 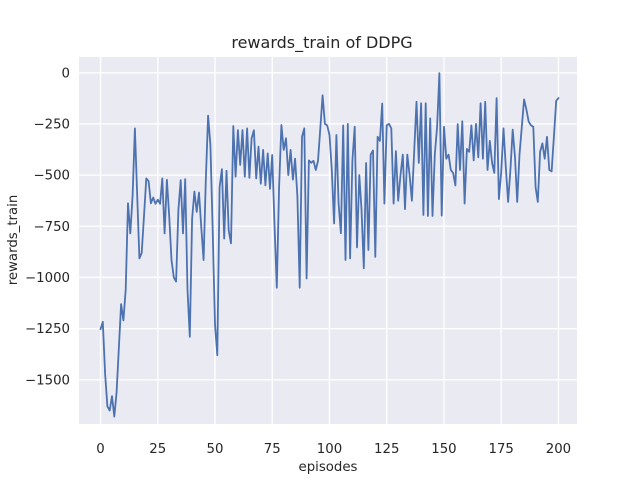 What do you see at coordinates (47, 380) in the screenshot?
I see `y-tick-label: −1500` at bounding box center [47, 380].